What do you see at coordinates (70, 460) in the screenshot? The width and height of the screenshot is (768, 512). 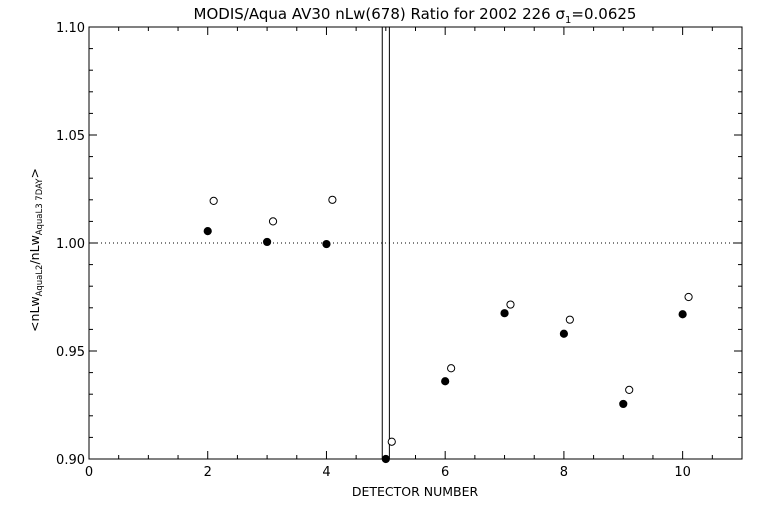 I see `y-tick-label: 0.90` at bounding box center [70, 460].